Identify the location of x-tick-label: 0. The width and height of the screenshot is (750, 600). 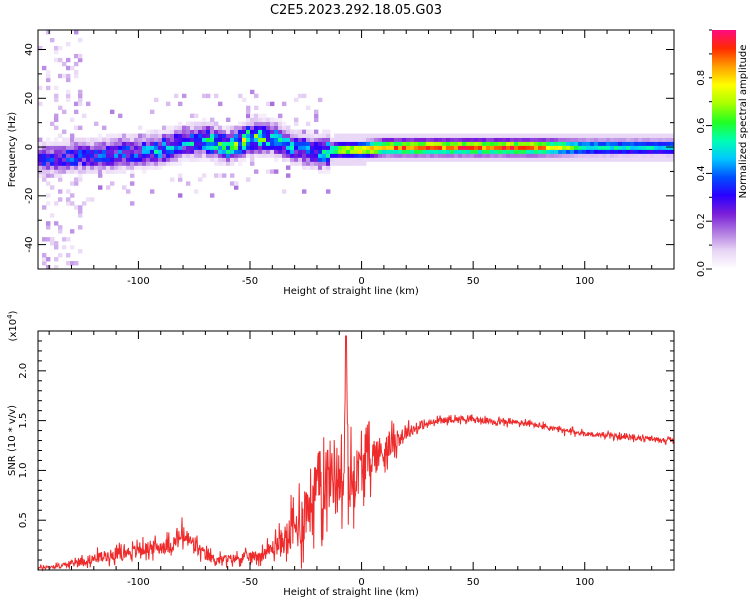
(361, 582).